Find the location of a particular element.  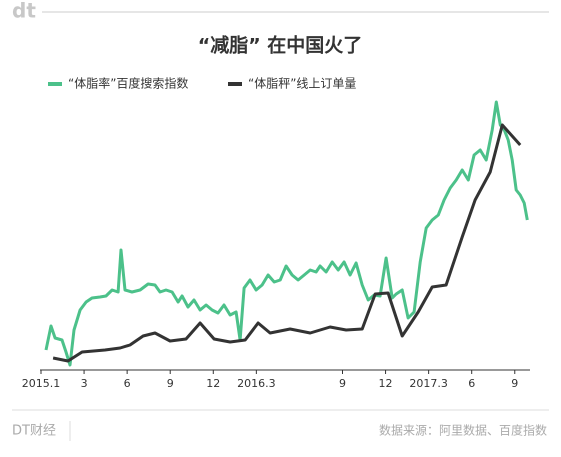

footer-brand: DT财经 is located at coordinates (34, 431).